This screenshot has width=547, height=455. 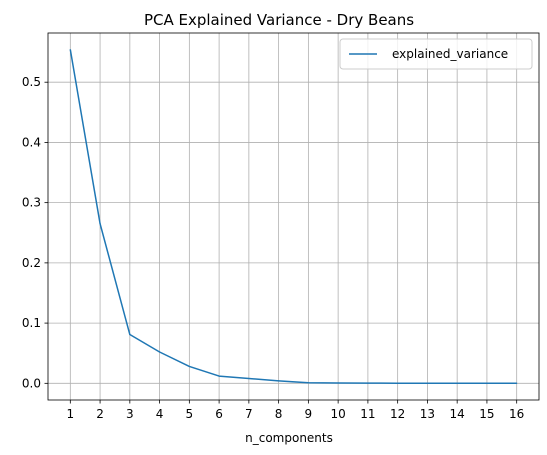 I want to click on y-tick-label: 0.5, so click(x=31, y=82).